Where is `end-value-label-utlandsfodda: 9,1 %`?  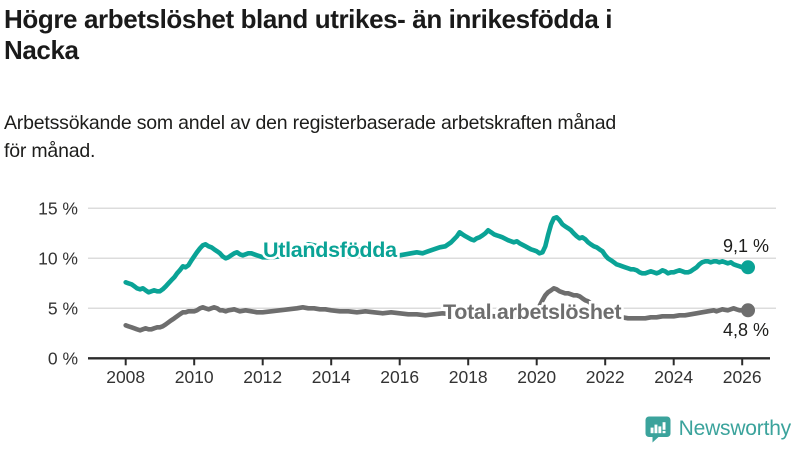
end-value-label-utlandsfodda: 9,1 % is located at coordinates (746, 246).